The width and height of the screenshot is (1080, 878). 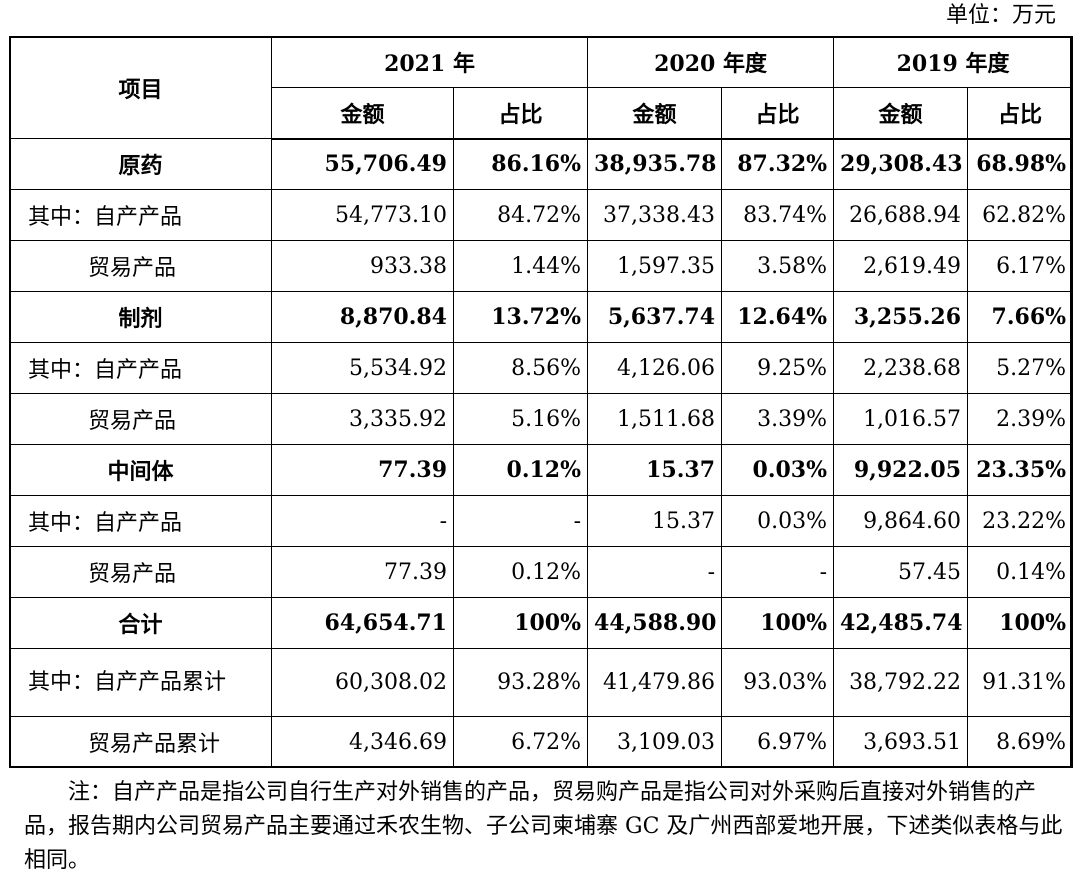 What do you see at coordinates (901, 682) in the screenshot?
I see `amount-cell: 38,792.22` at bounding box center [901, 682].